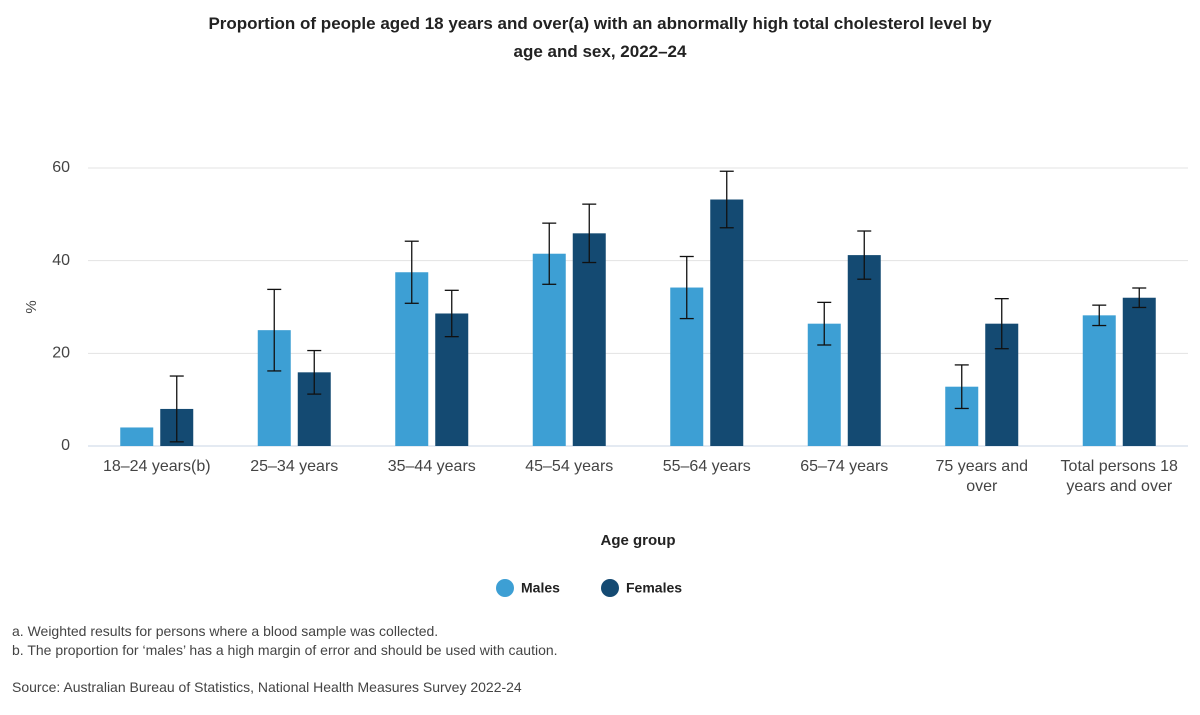 This screenshot has width=1200, height=715. I want to click on y-tick-label: 40, so click(61, 260).